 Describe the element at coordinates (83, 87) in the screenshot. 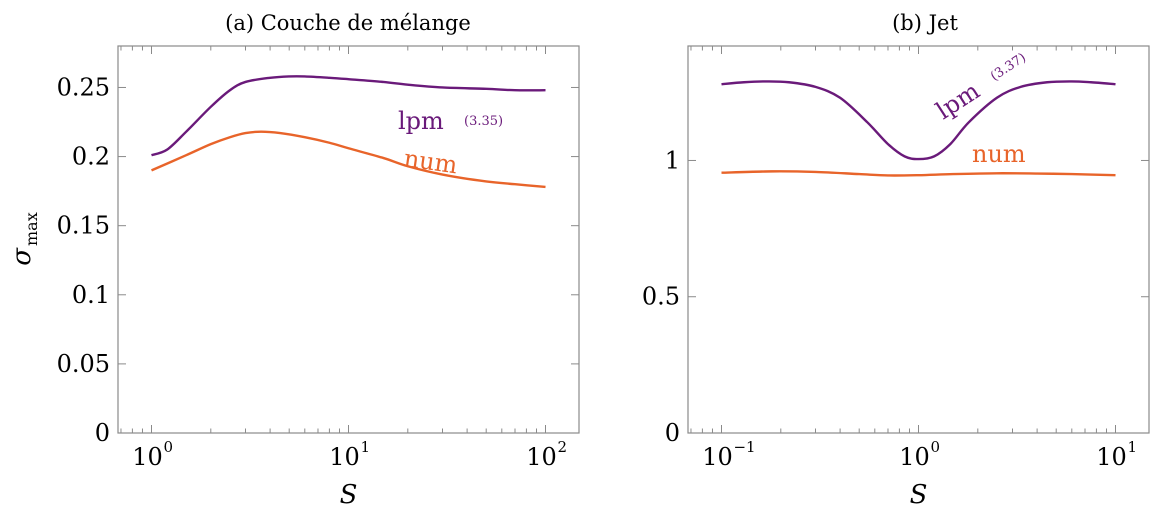

I see `y-tick-label: 0.25` at that location.